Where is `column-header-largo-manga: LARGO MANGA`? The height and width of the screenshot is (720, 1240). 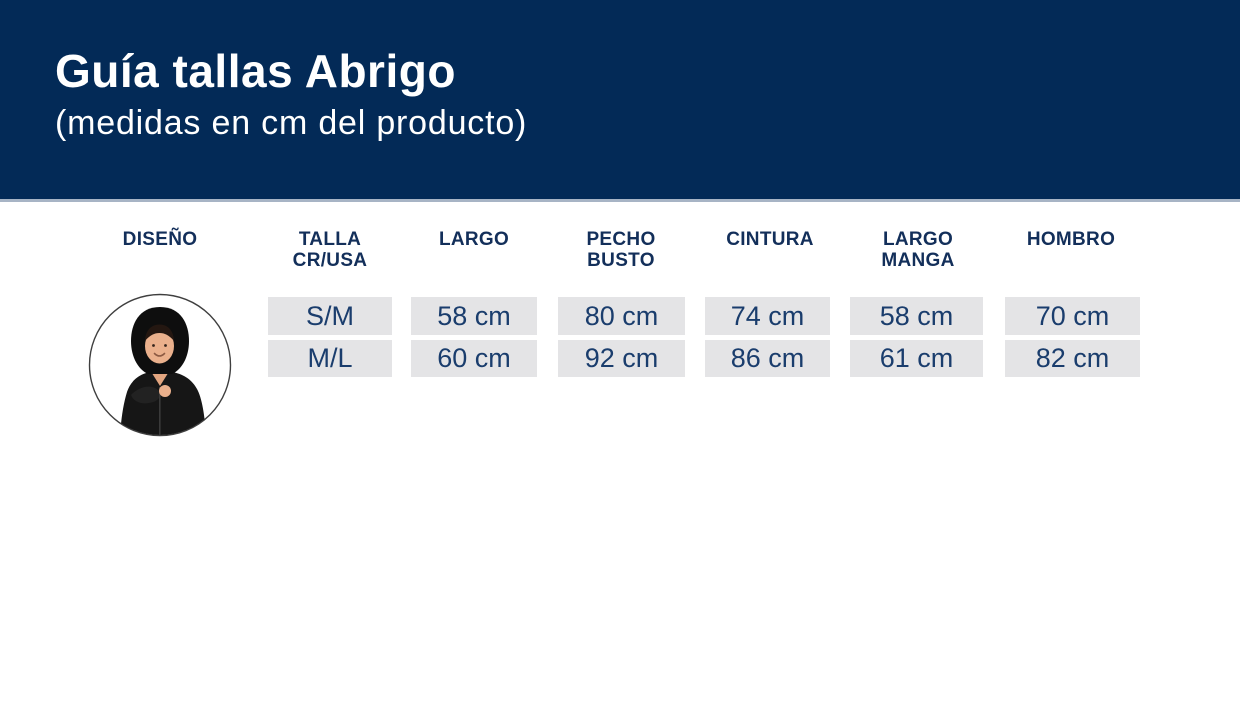
column-header-largo-manga: LARGO MANGA is located at coordinates (918, 250).